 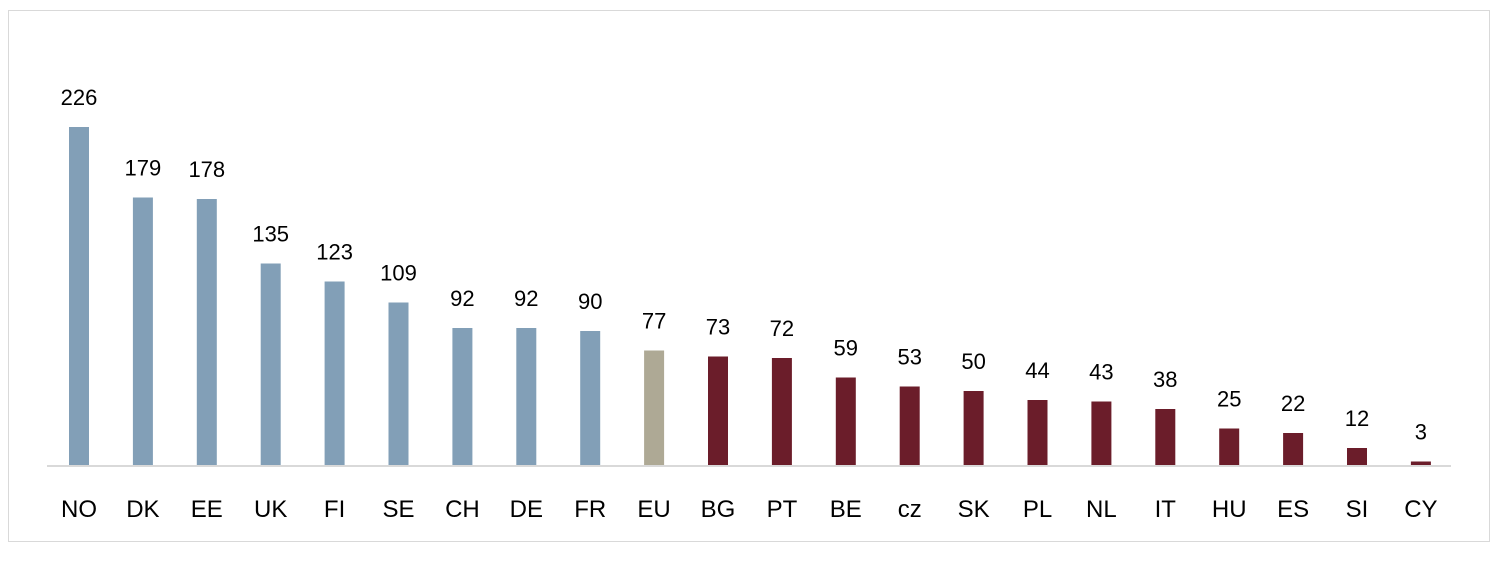 What do you see at coordinates (462, 509) in the screenshot?
I see `category-label-ch: CH` at bounding box center [462, 509].